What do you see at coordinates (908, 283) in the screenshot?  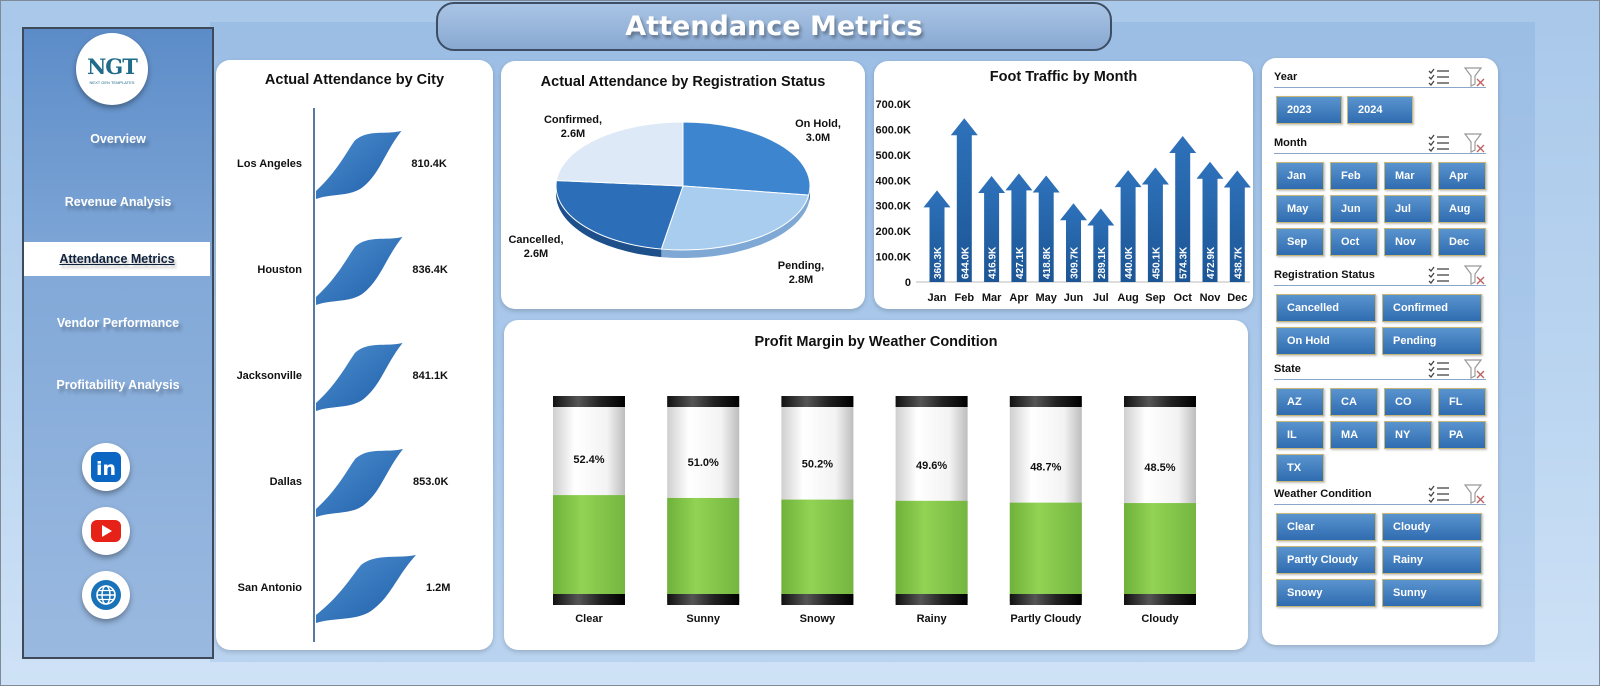 I see `traffic-y-tick: 0` at bounding box center [908, 283].